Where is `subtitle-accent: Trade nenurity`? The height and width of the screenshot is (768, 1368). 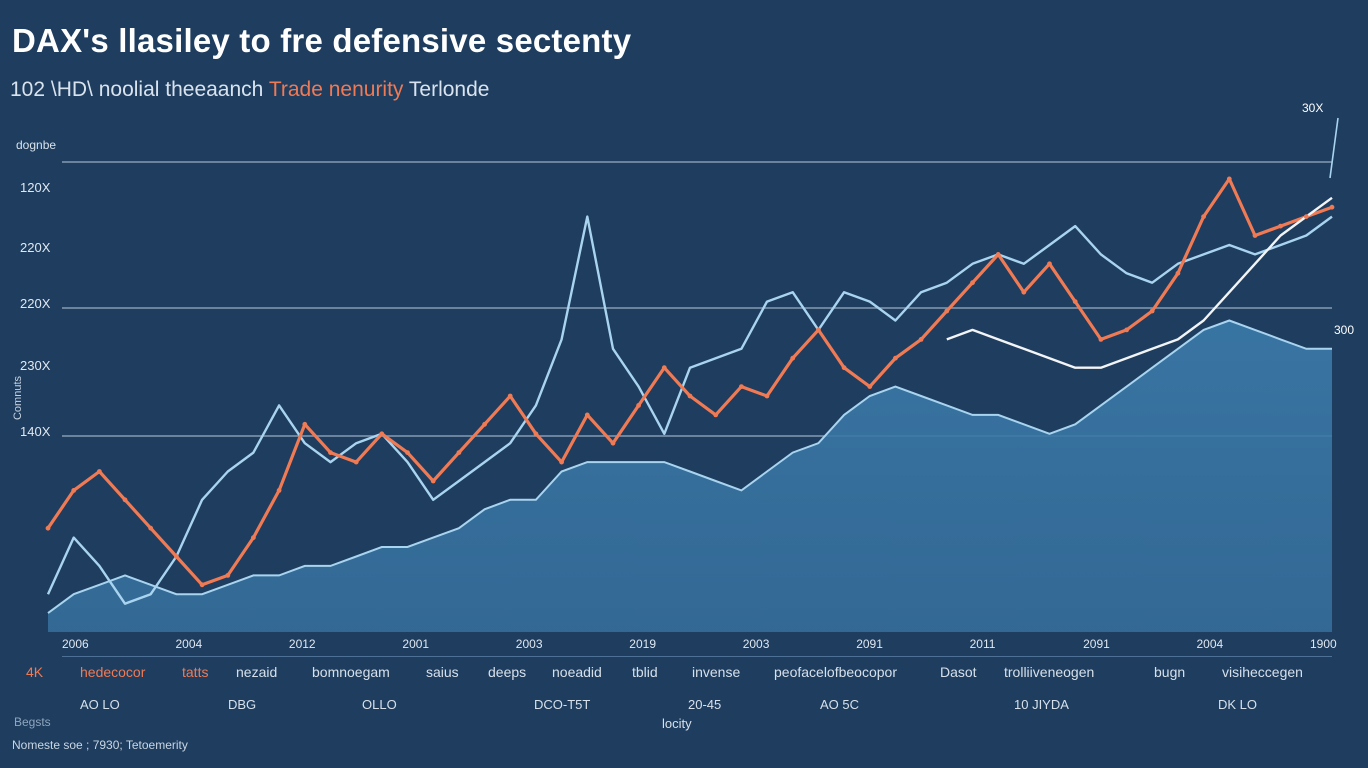
subtitle-accent: Trade nenurity is located at coordinates (336, 89).